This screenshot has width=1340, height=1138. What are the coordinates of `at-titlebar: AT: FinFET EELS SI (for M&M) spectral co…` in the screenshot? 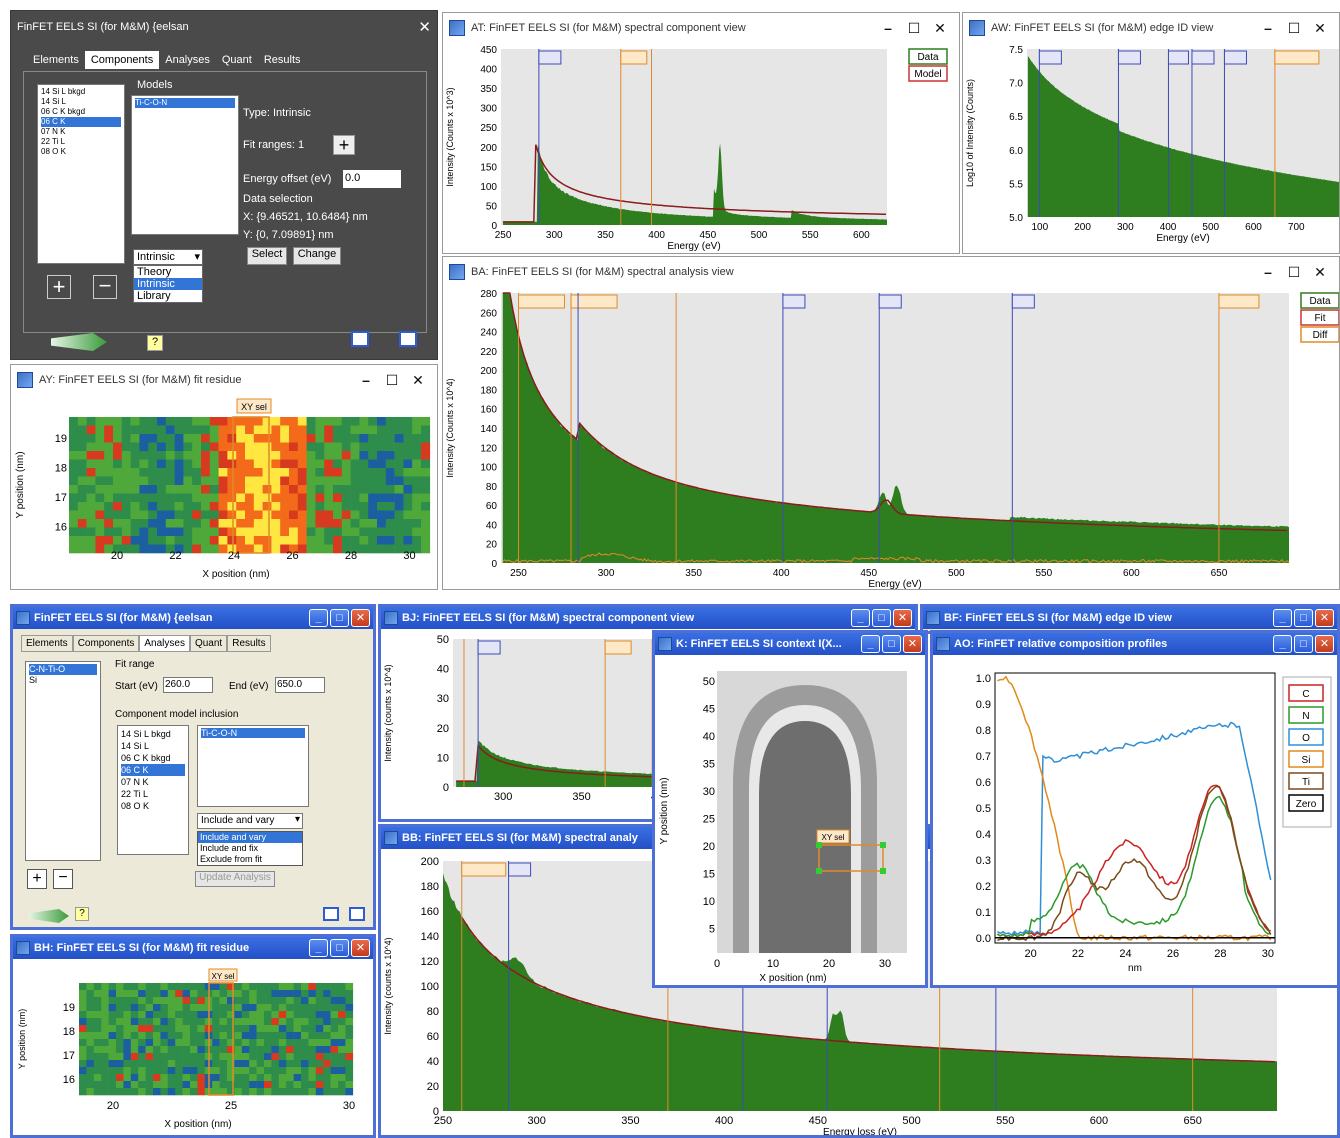 It's located at (701, 28).